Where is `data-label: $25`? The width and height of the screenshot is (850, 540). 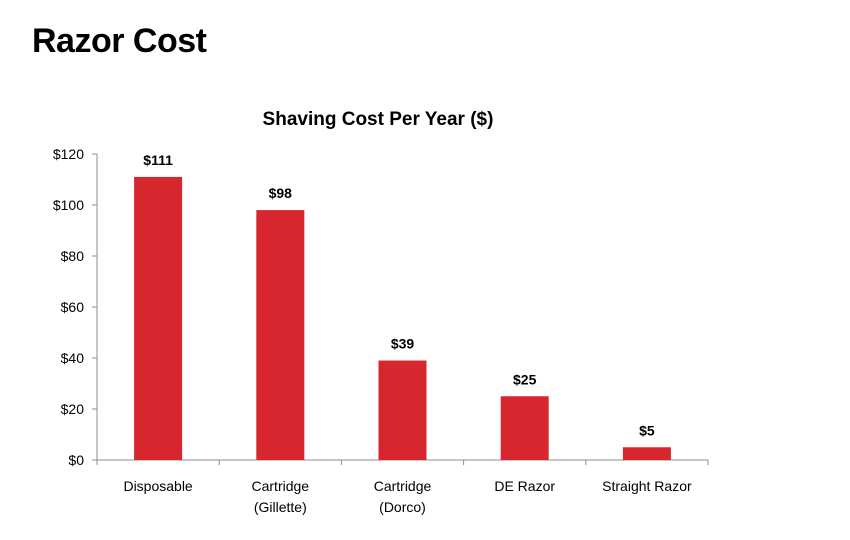
data-label: $25 is located at coordinates (525, 379).